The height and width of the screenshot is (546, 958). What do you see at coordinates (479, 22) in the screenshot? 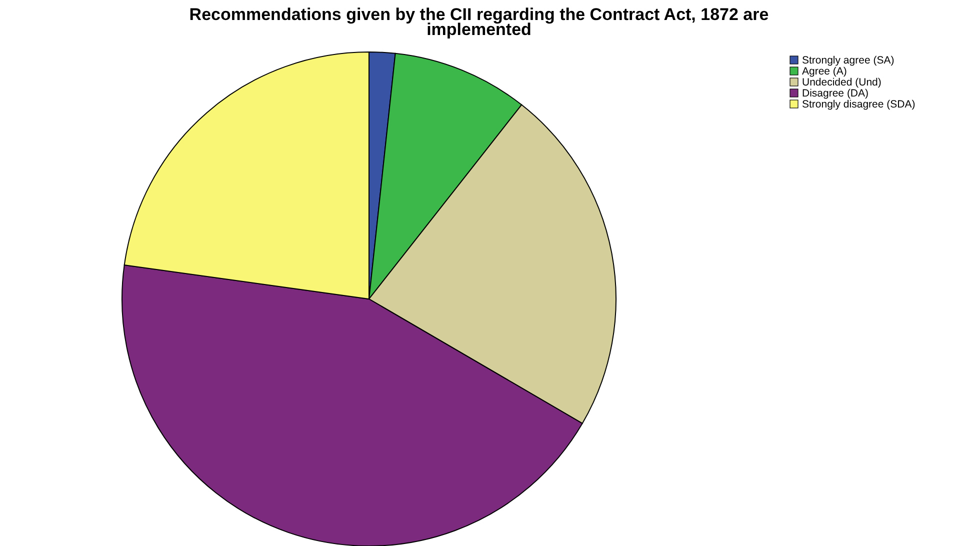
I see `chart-title: Recommendations given by the CII regarding the Contract Act, 1872 are implemented` at bounding box center [479, 22].